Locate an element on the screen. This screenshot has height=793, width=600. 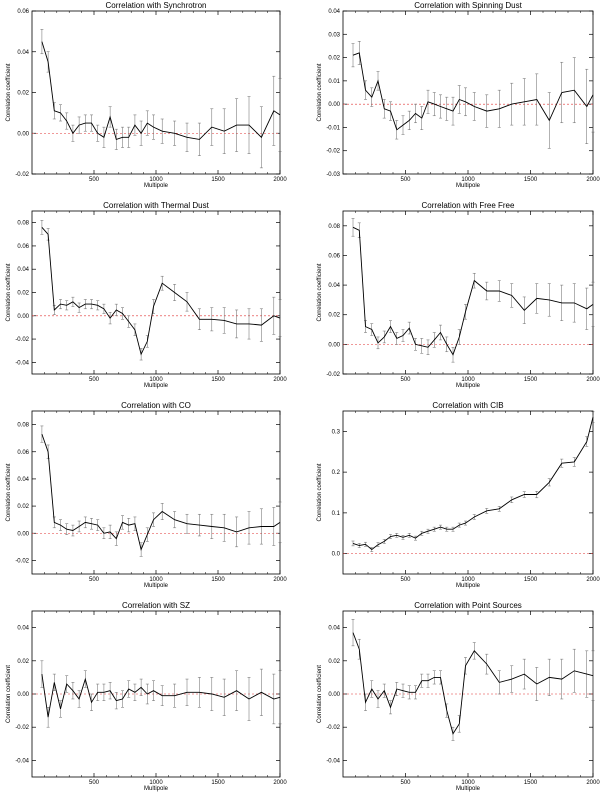
chart-title: Correlation with Point Sources is located at coordinates (468, 605).